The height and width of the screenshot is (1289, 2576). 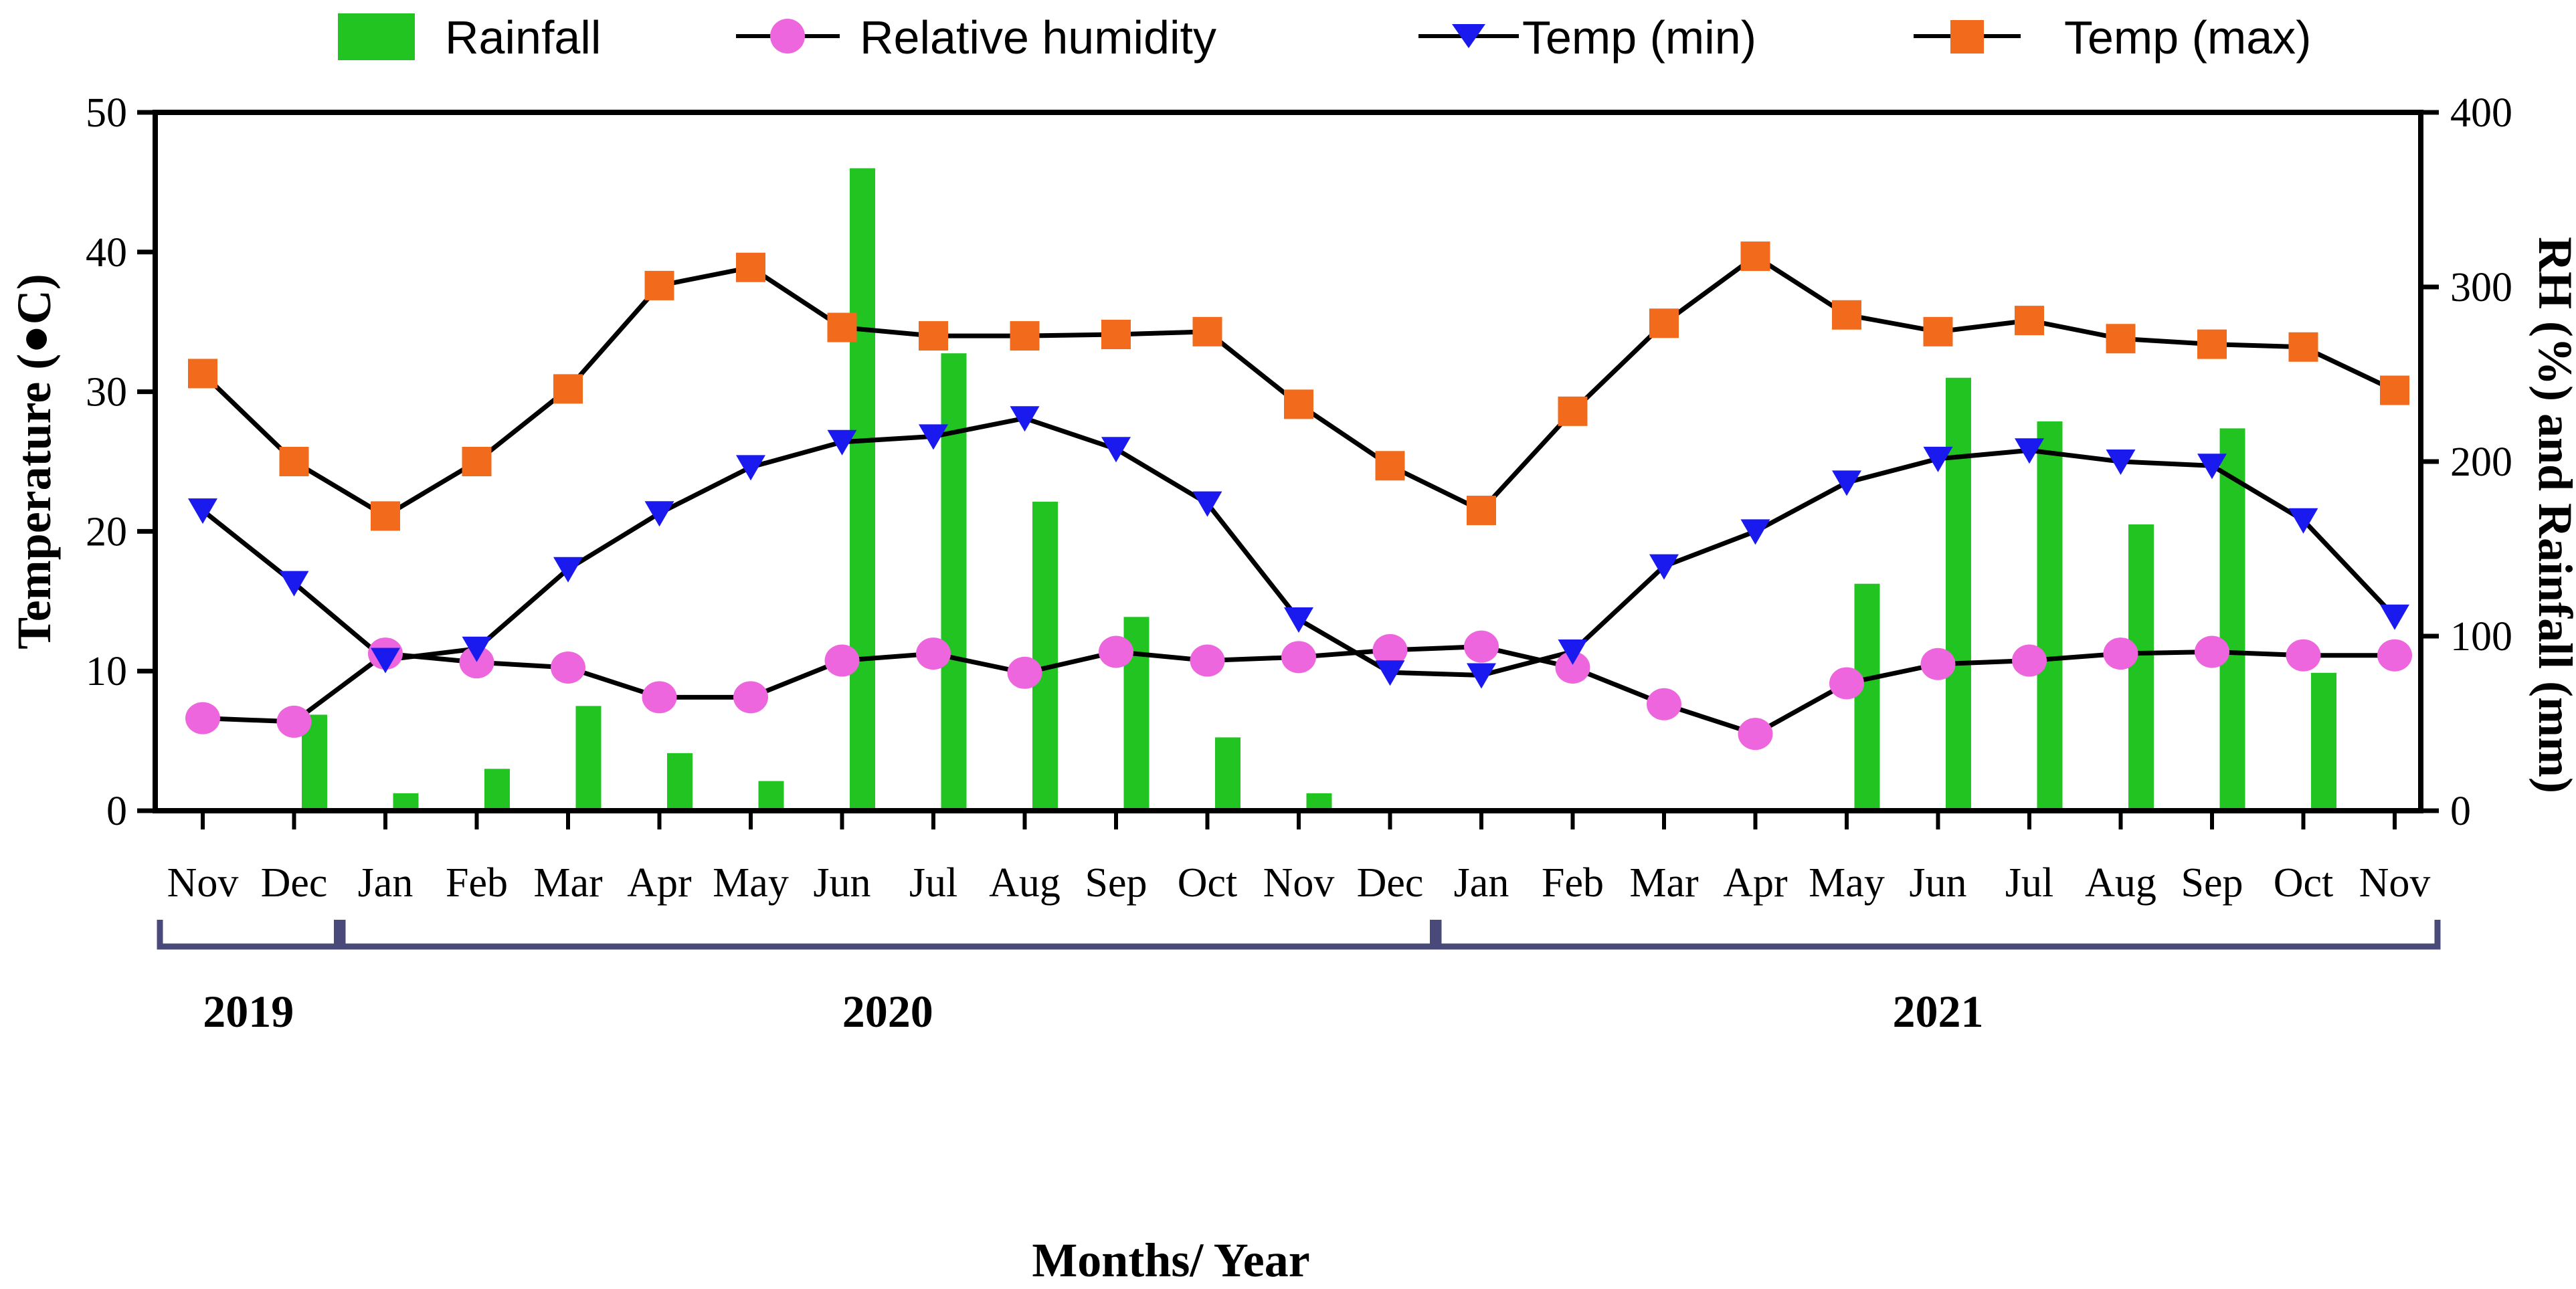 I want to click on left-tick-label: 40, so click(x=107, y=253).